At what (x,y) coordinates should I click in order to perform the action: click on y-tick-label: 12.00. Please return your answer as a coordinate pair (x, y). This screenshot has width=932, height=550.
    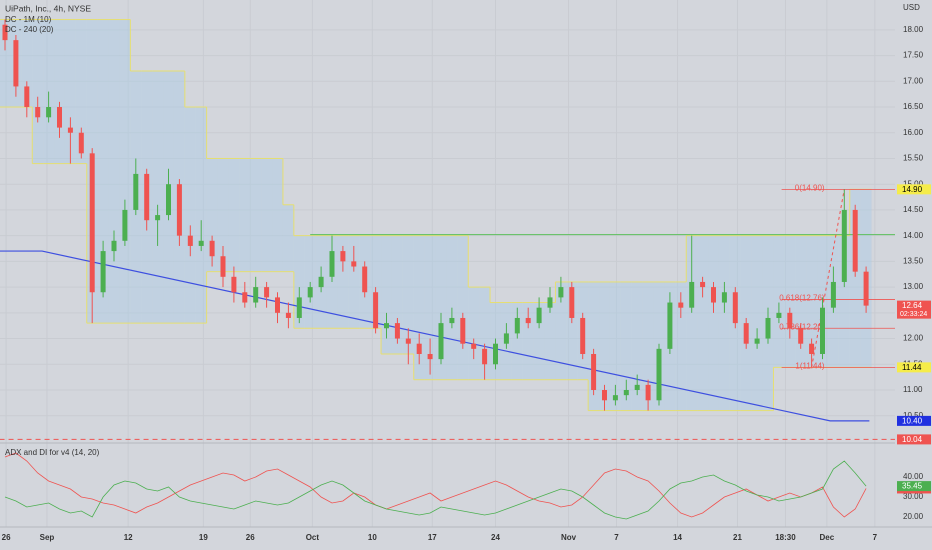
    Looking at the image, I should click on (913, 338).